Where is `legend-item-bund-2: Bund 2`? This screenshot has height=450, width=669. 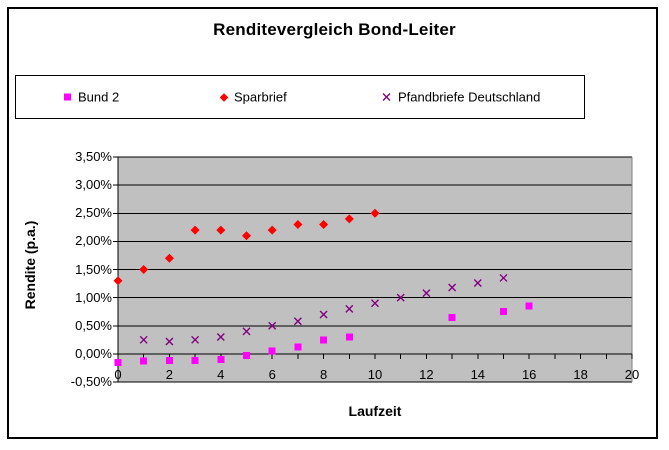 legend-item-bund-2: Bund 2 is located at coordinates (91, 97).